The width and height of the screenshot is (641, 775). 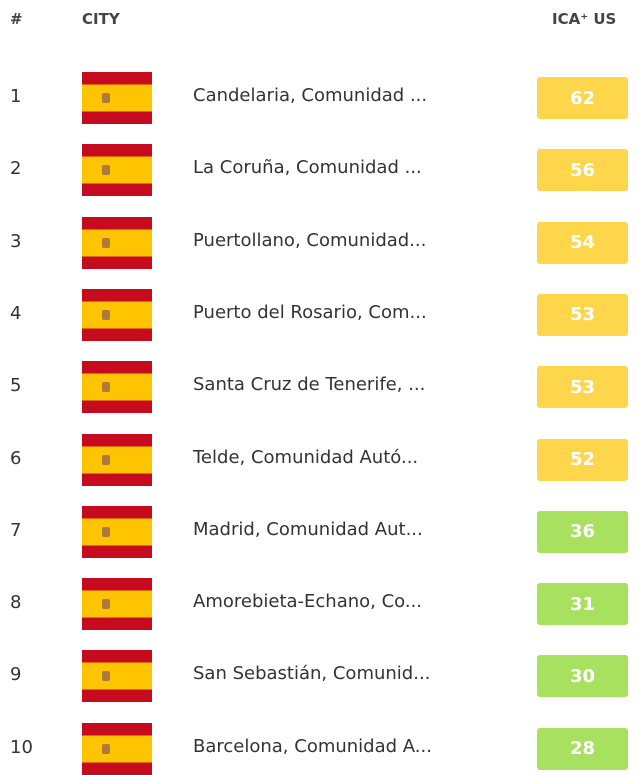 What do you see at coordinates (16, 603) in the screenshot?
I see `rank: 8` at bounding box center [16, 603].